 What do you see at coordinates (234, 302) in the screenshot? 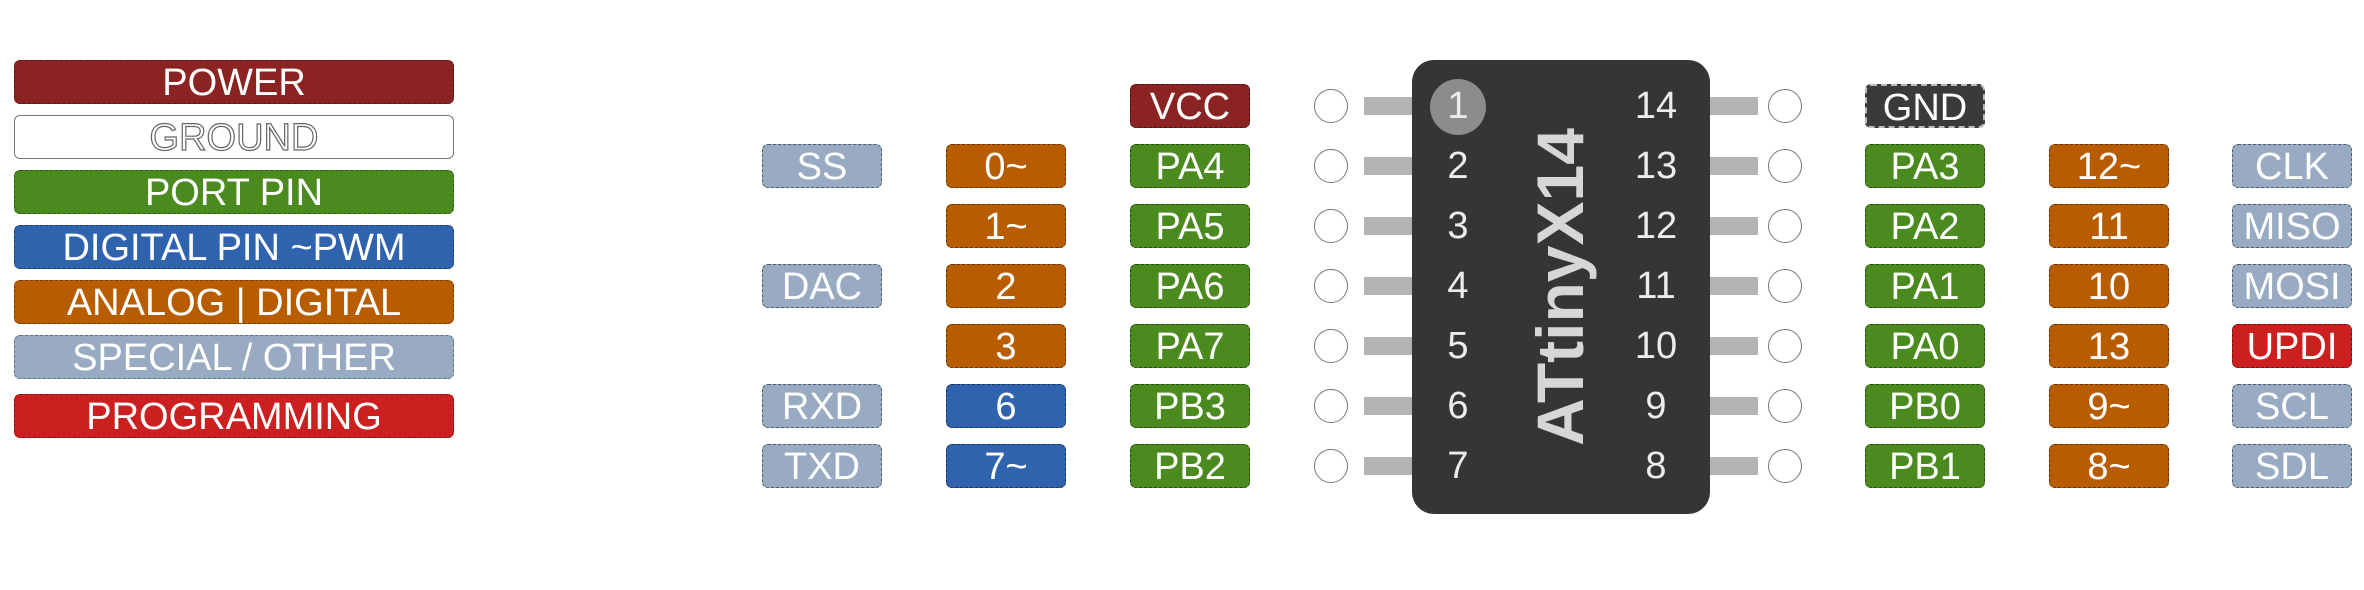
I see `legend-analog: ANALOG | DIGITAL` at bounding box center [234, 302].